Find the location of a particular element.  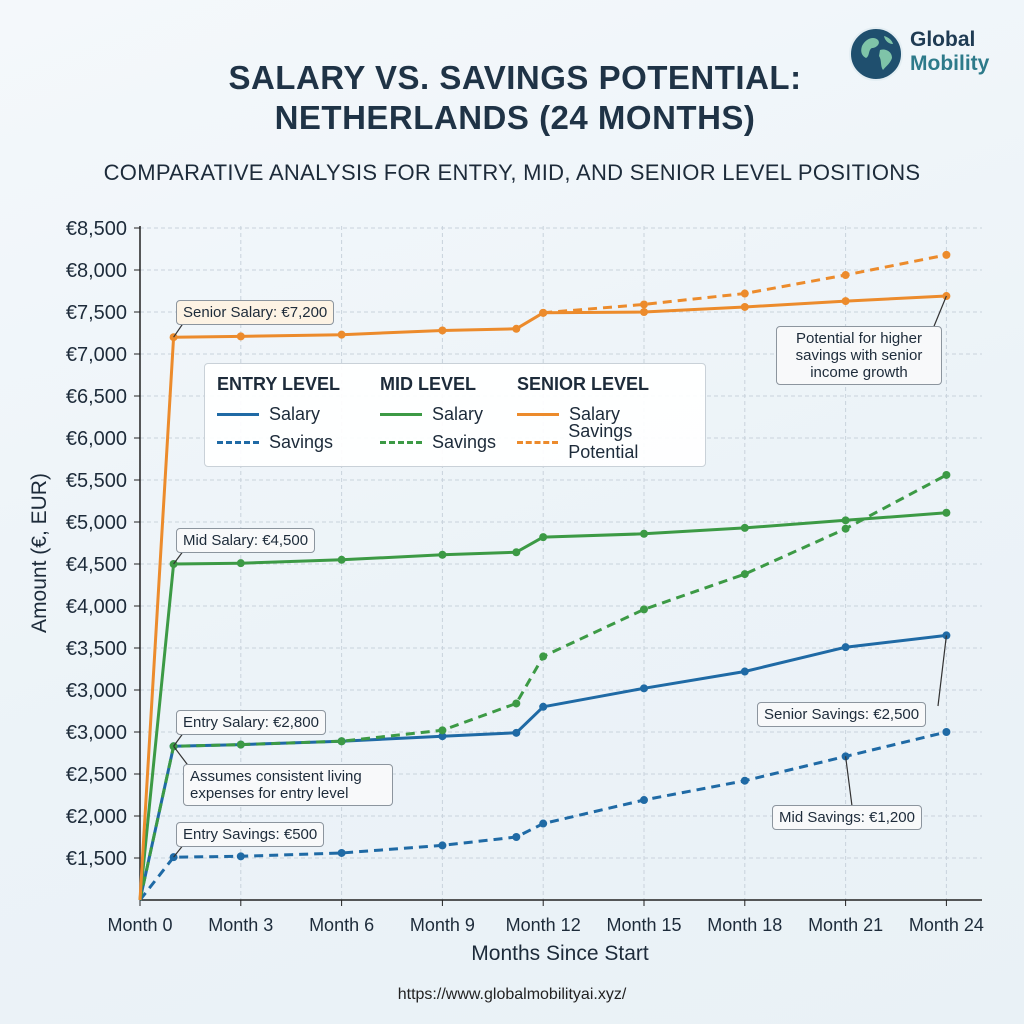

legend-senior-heading: SENIOR LEVEL is located at coordinates (583, 384).